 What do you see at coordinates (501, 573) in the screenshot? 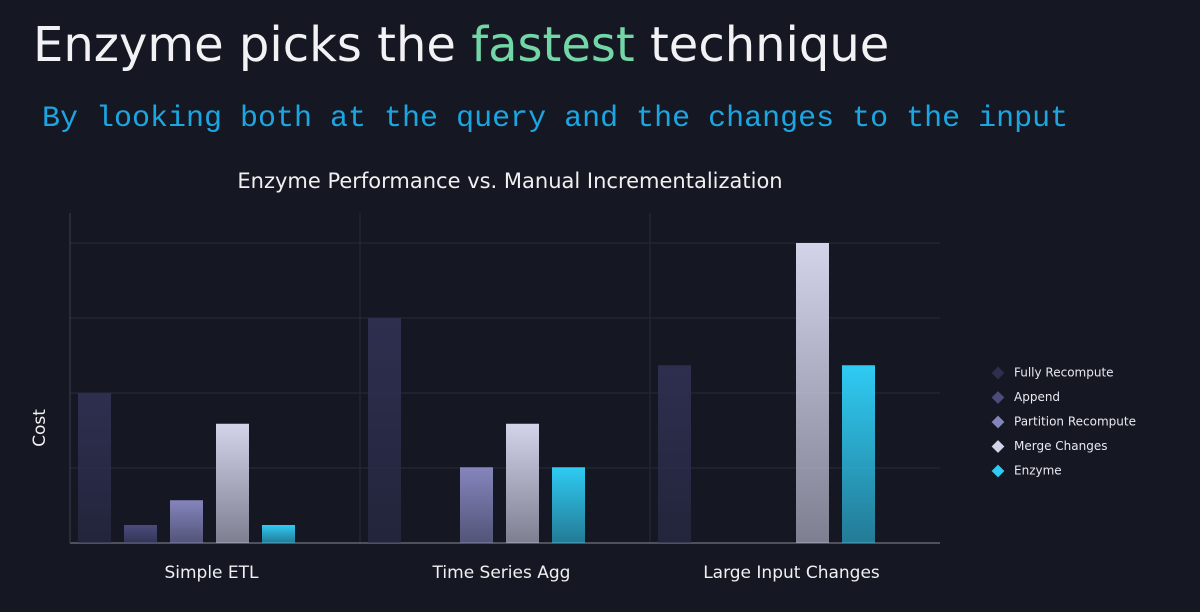
I see `x-tick-label: Time Series Agg` at bounding box center [501, 573].